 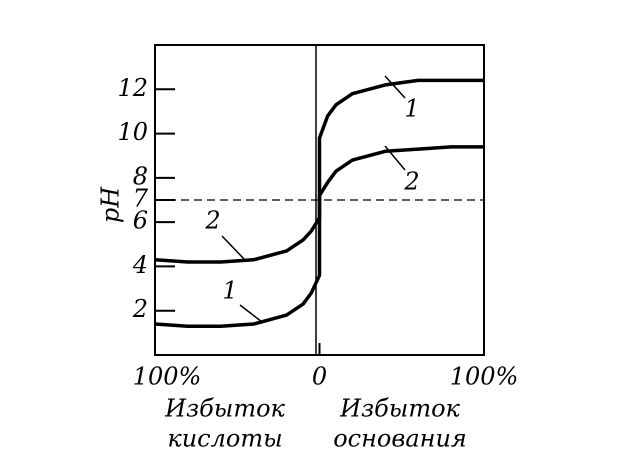 I want to click on acid-label: Избыток, so click(x=224, y=409).